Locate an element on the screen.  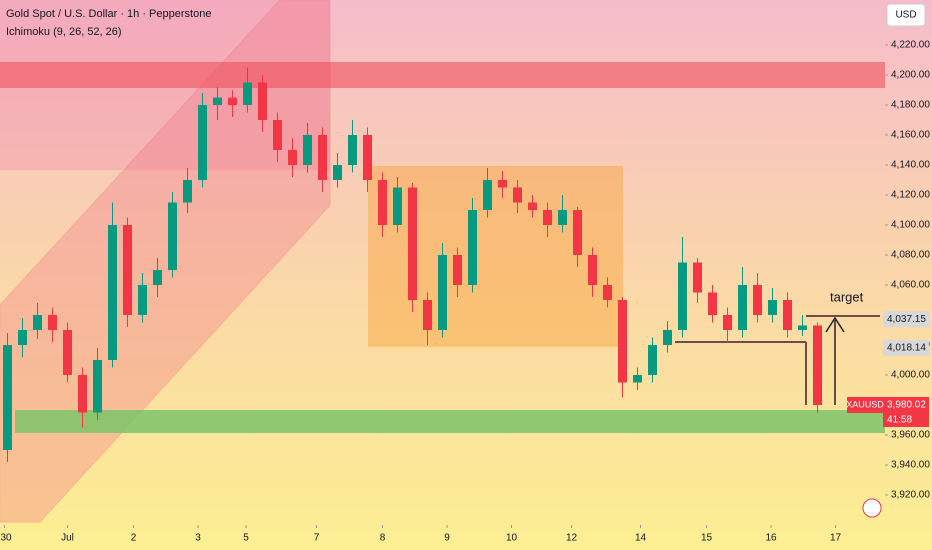
countdown-box is located at coordinates (906, 419).